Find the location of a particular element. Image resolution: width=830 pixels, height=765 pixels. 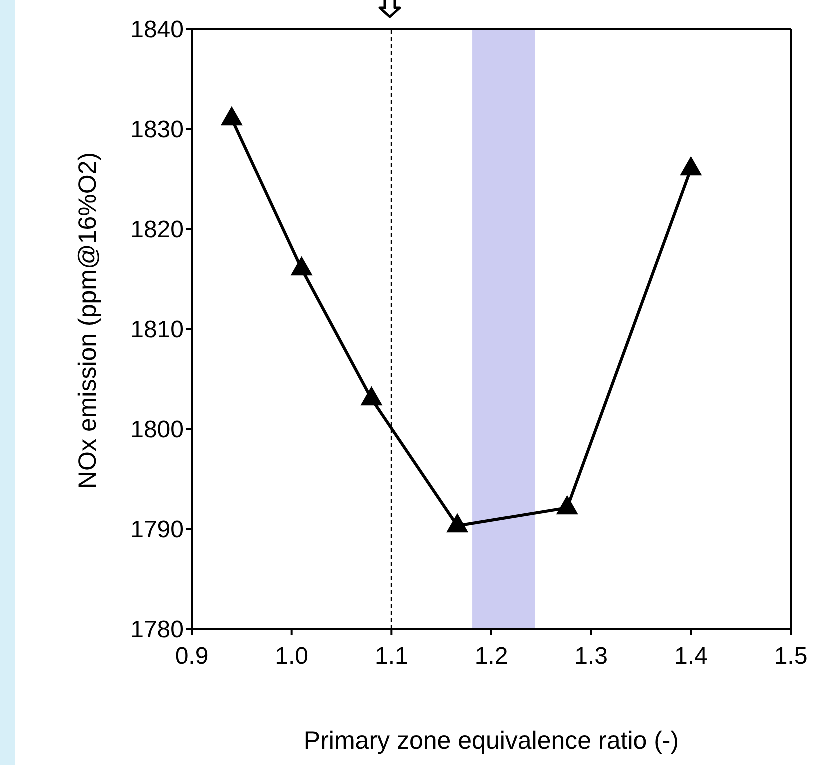

x-tick-label: 1.0 is located at coordinates (292, 656).